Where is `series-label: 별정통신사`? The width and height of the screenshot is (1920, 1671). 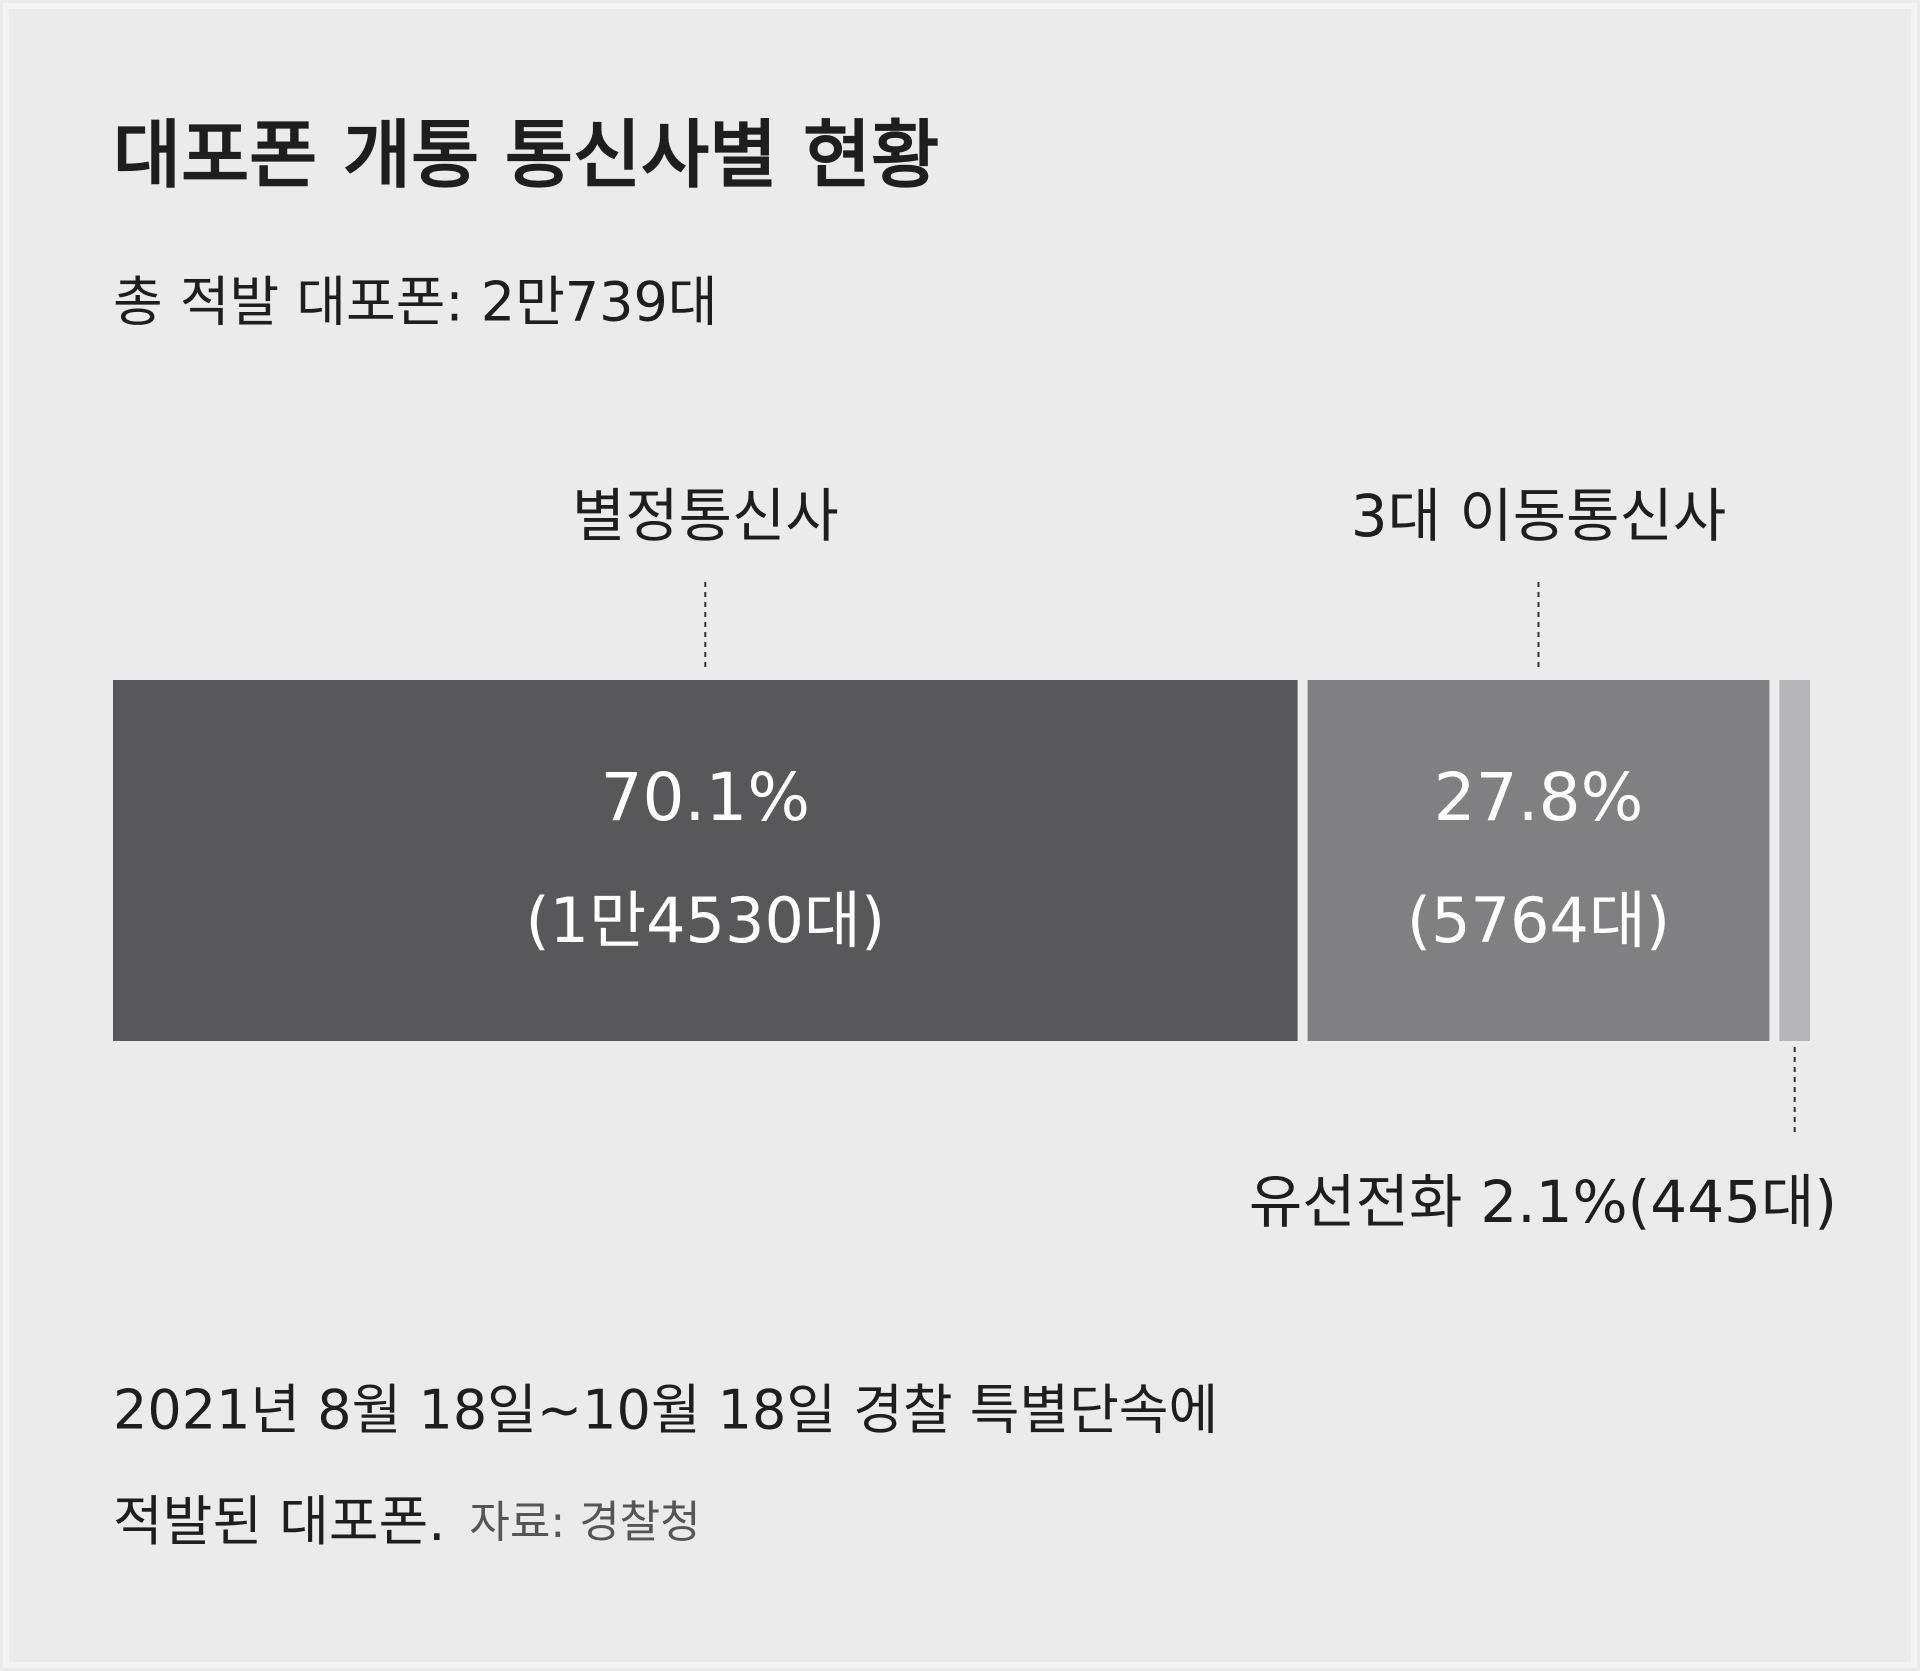 series-label: 별정통신사 is located at coordinates (705, 516).